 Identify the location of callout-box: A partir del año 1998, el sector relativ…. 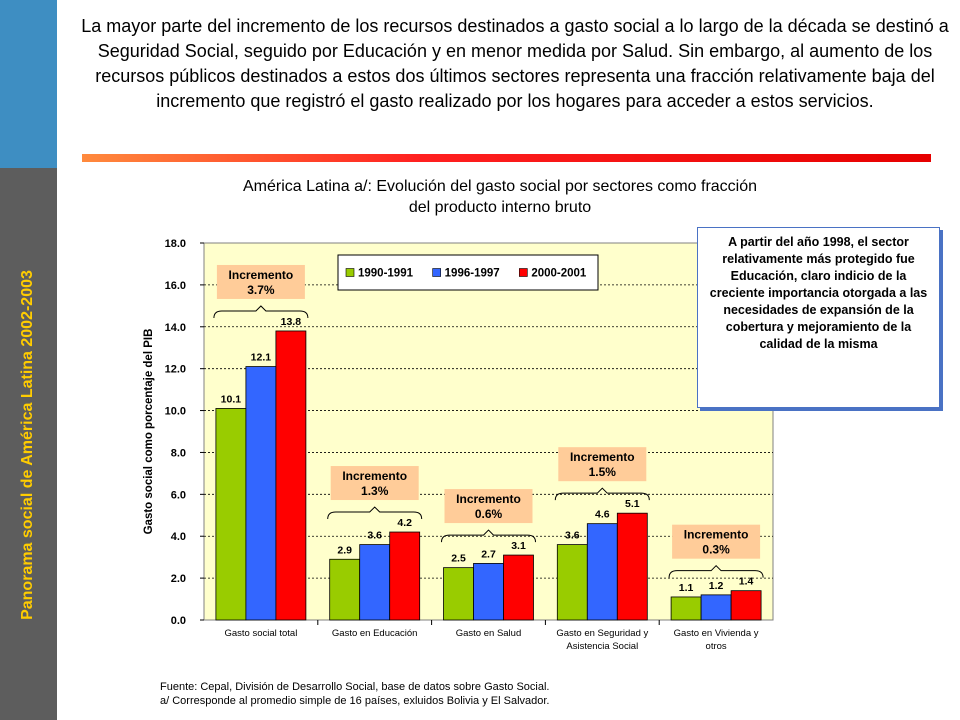
(818, 317).